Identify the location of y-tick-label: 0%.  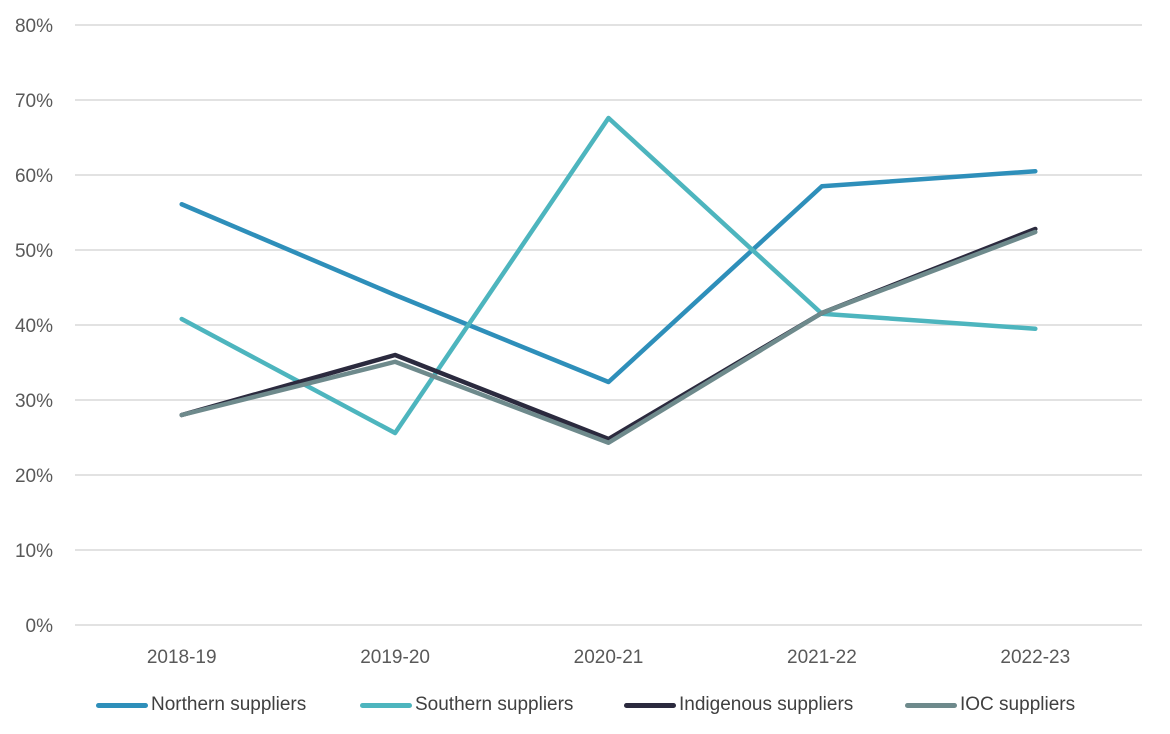
(40, 626).